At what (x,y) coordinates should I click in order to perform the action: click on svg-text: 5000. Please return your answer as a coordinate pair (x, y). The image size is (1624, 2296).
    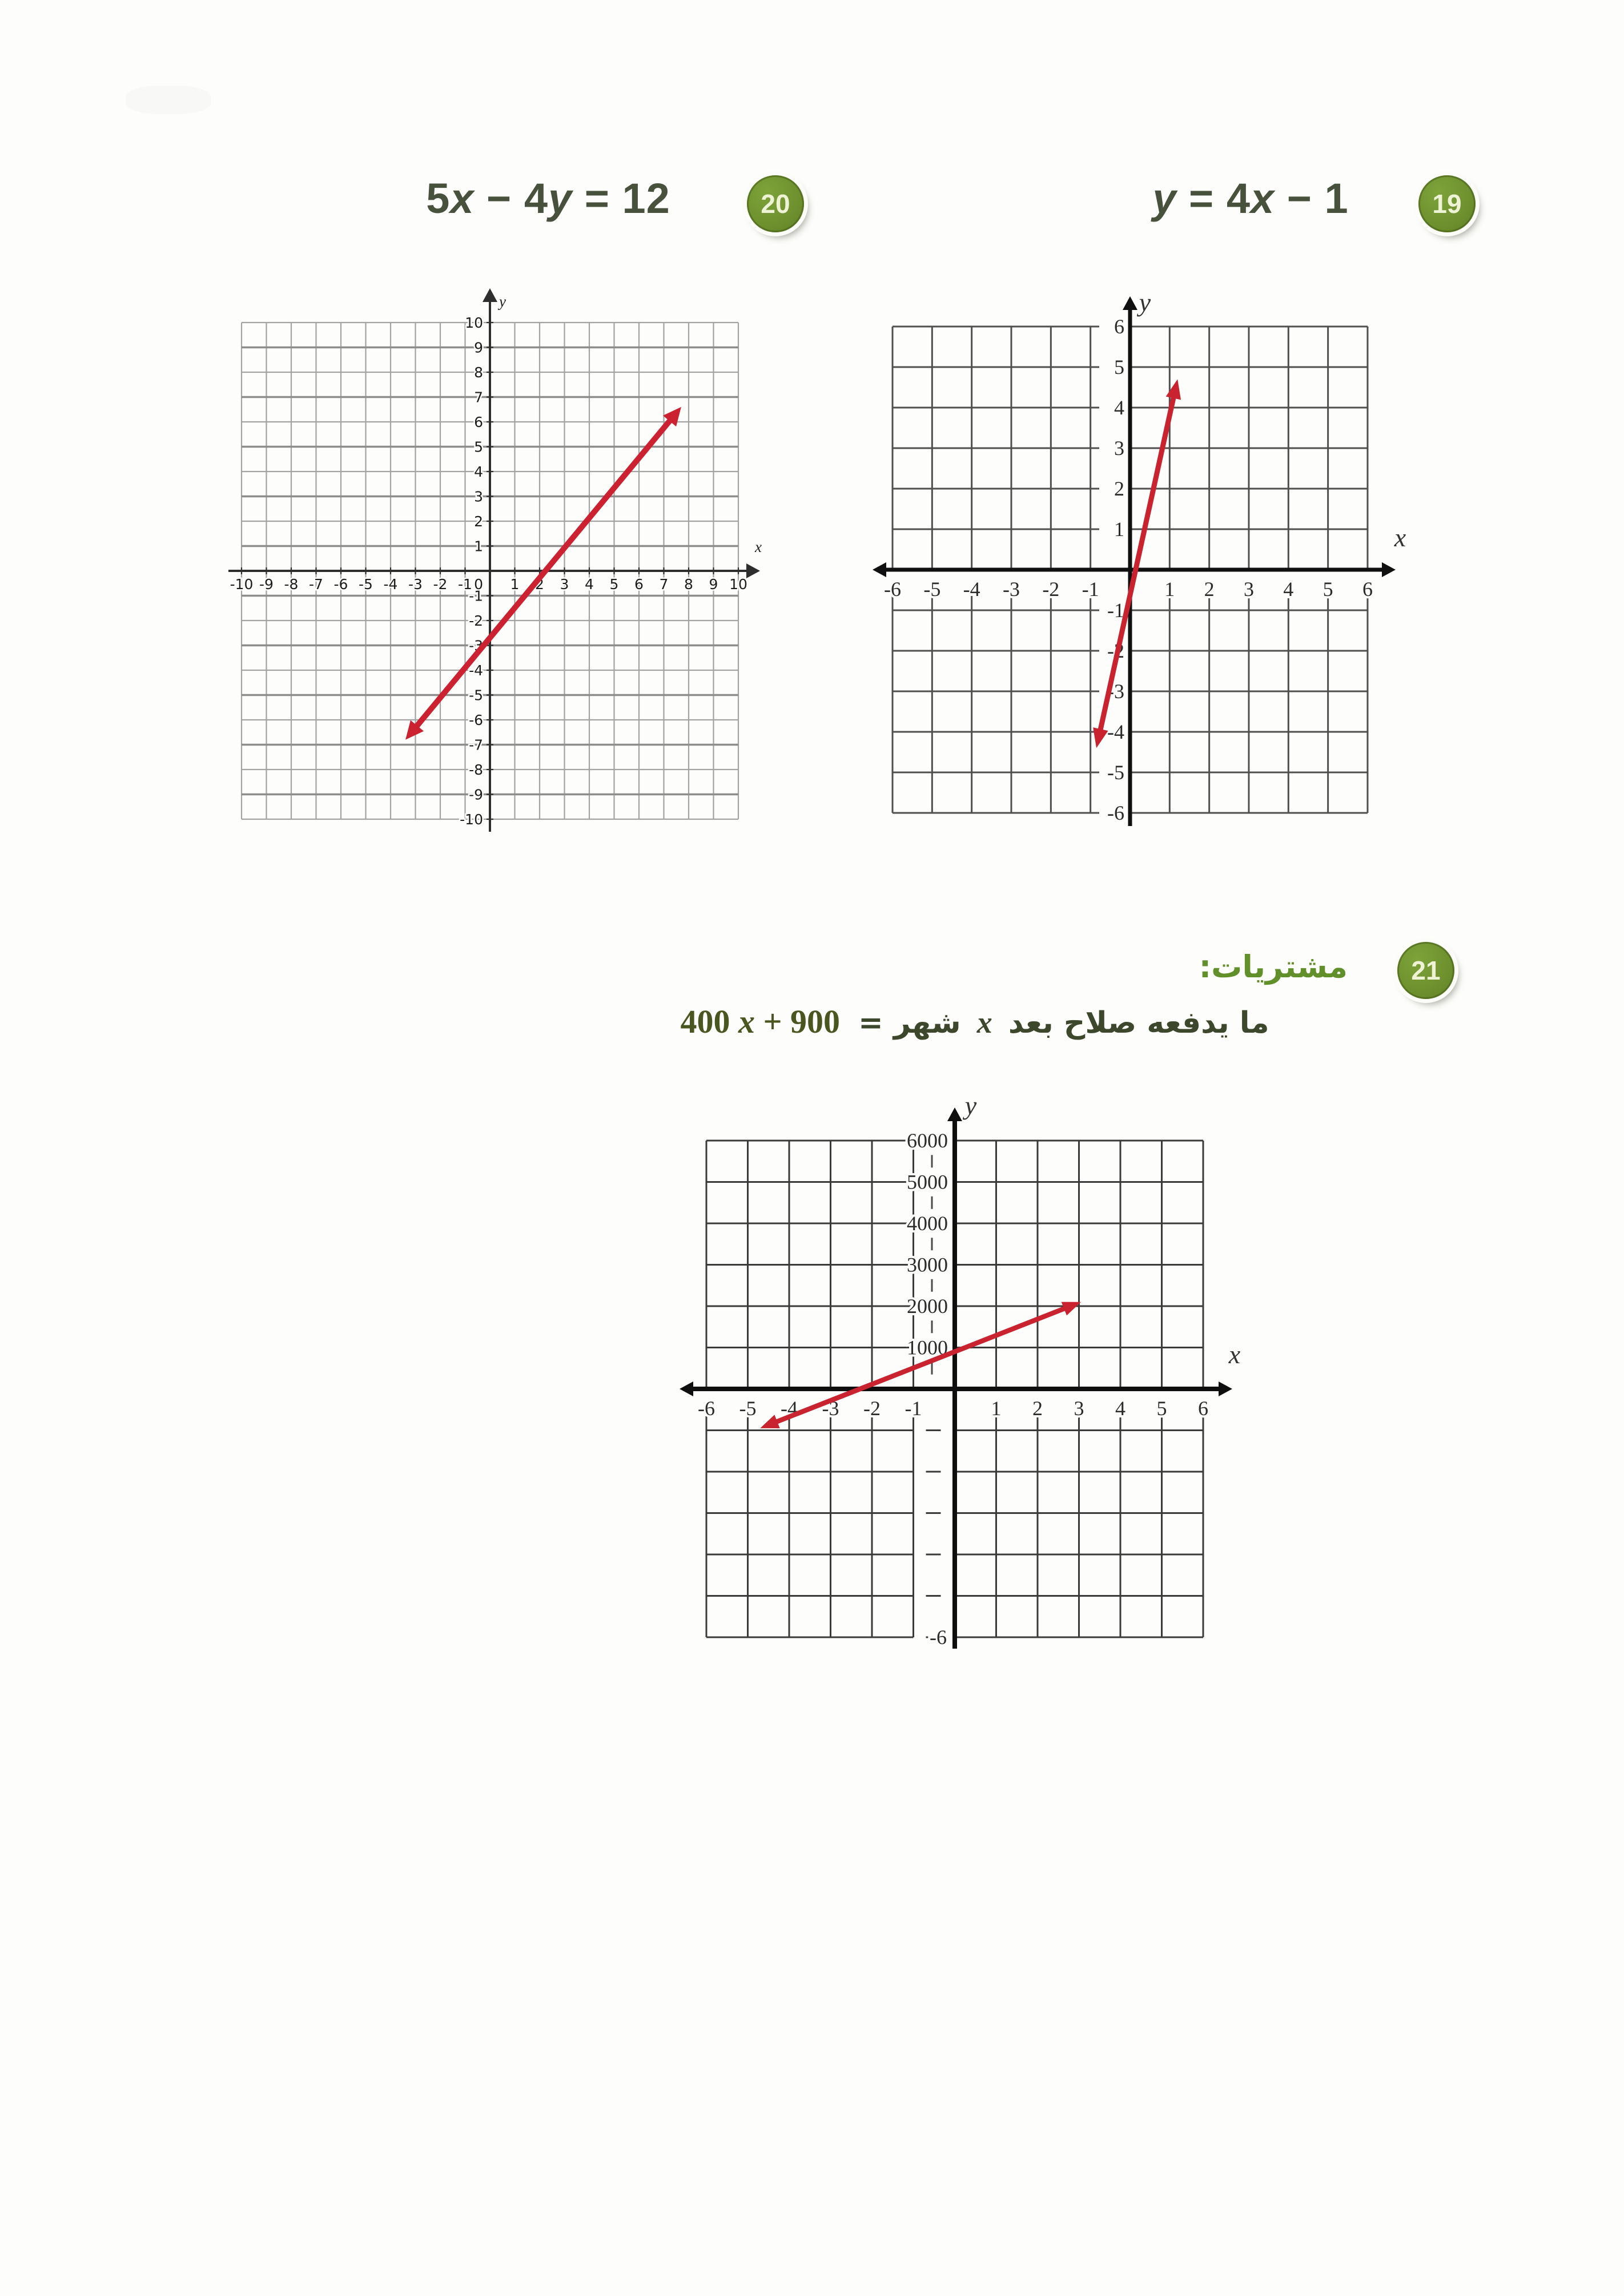
    Looking at the image, I should click on (927, 1182).